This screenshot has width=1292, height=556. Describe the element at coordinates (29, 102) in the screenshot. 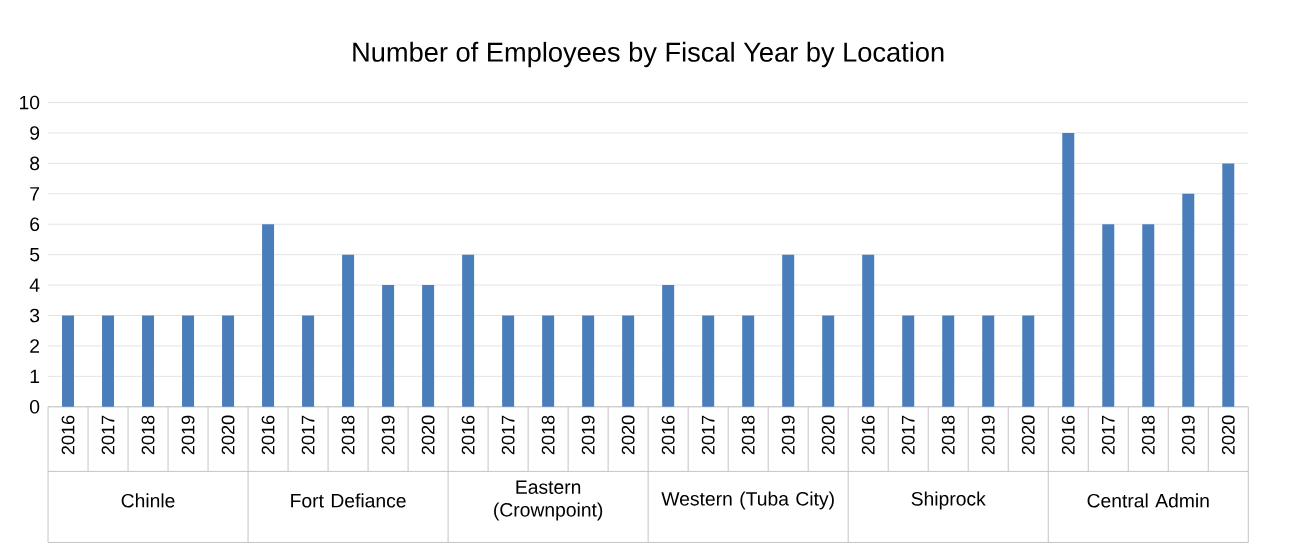

I see `y-tick-label: 10` at that location.